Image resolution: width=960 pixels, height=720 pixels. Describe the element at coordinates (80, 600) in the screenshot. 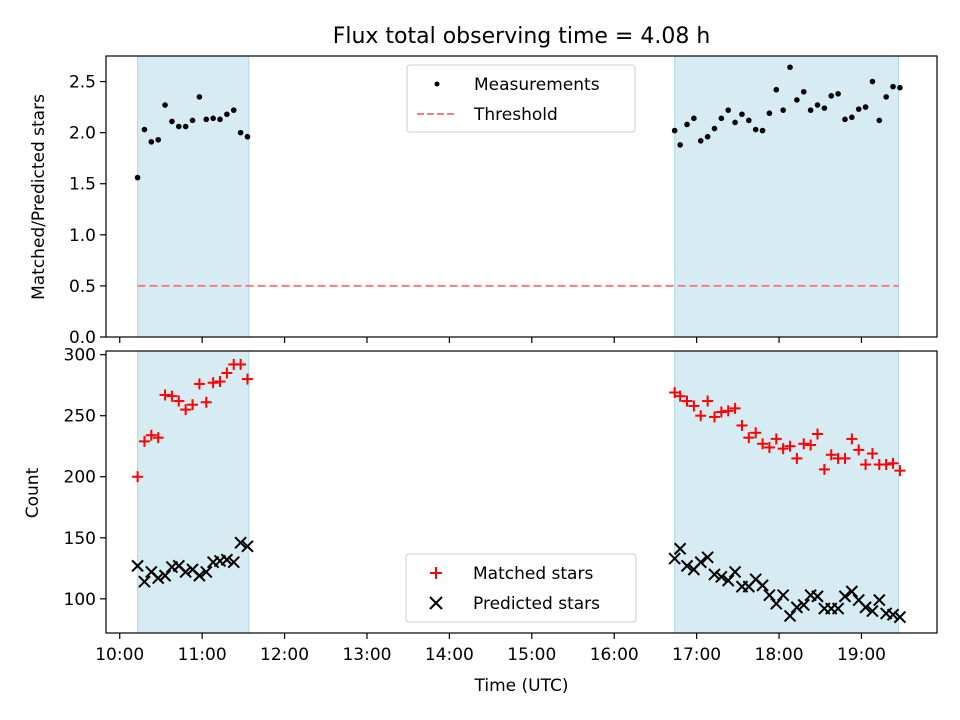

I see `bottom-y-tick-label: 100` at that location.